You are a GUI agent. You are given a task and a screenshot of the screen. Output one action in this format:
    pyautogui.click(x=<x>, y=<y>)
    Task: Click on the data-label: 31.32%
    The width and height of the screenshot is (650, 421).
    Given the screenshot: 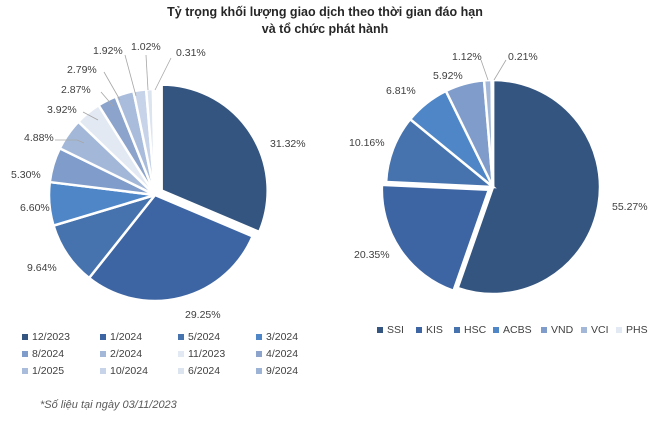 What is the action you would take?
    pyautogui.click(x=288, y=144)
    